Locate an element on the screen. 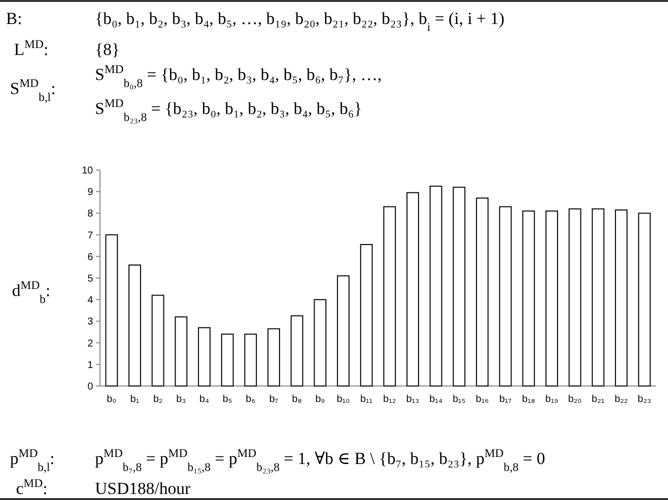 The height and width of the screenshot is (500, 668). y-tick-label: 10 is located at coordinates (88, 171).